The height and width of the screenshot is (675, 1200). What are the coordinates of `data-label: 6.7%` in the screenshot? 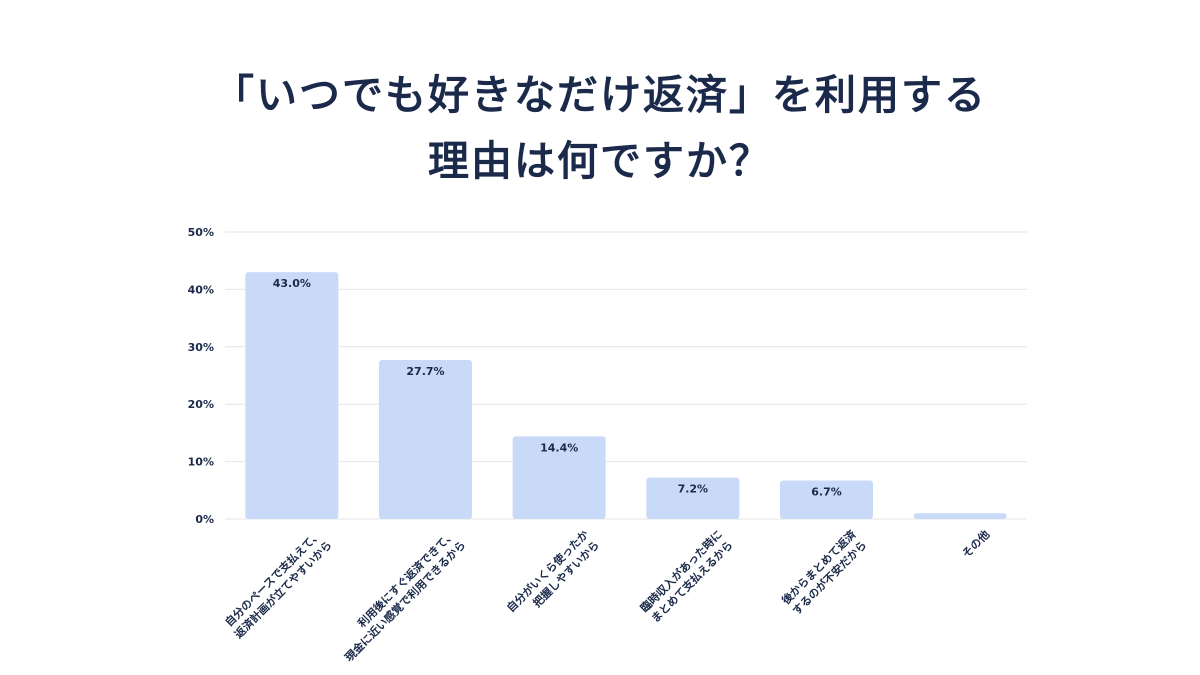 It's located at (826, 492).